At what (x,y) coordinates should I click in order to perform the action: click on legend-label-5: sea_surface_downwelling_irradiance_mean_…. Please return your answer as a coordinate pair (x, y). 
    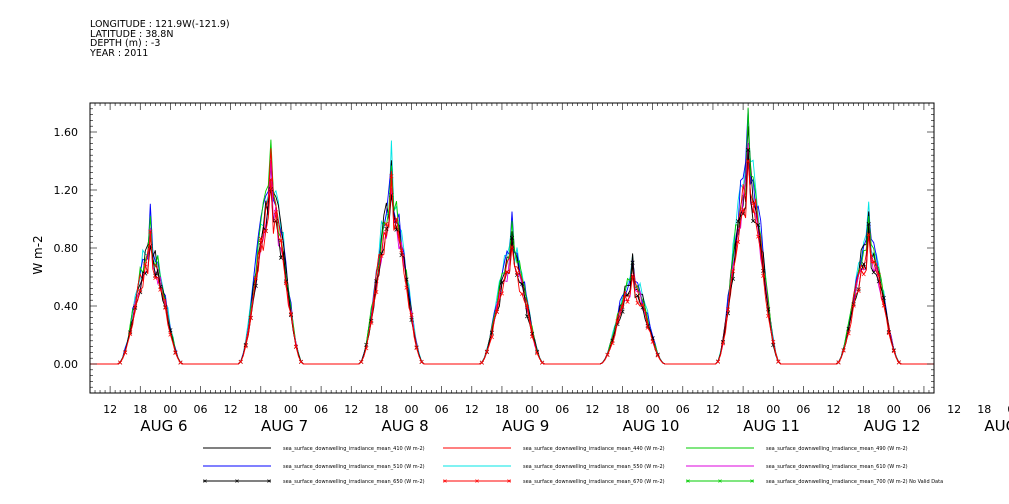
    Looking at the image, I should click on (837, 467).